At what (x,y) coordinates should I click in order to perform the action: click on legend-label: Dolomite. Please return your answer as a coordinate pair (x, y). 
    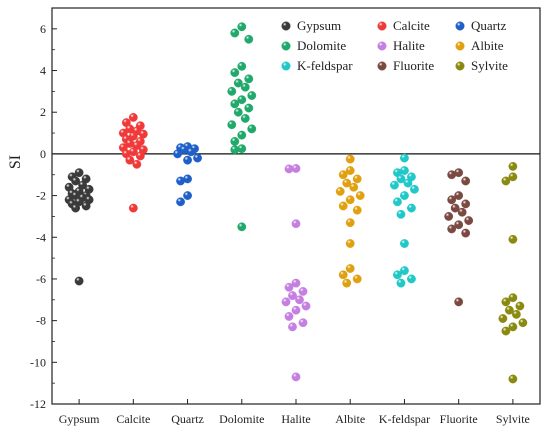
    Looking at the image, I should click on (321, 45).